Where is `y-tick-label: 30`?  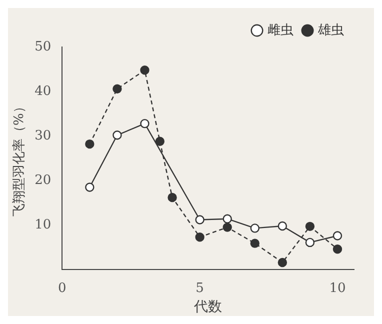 y-tick-label: 30 is located at coordinates (43, 136).